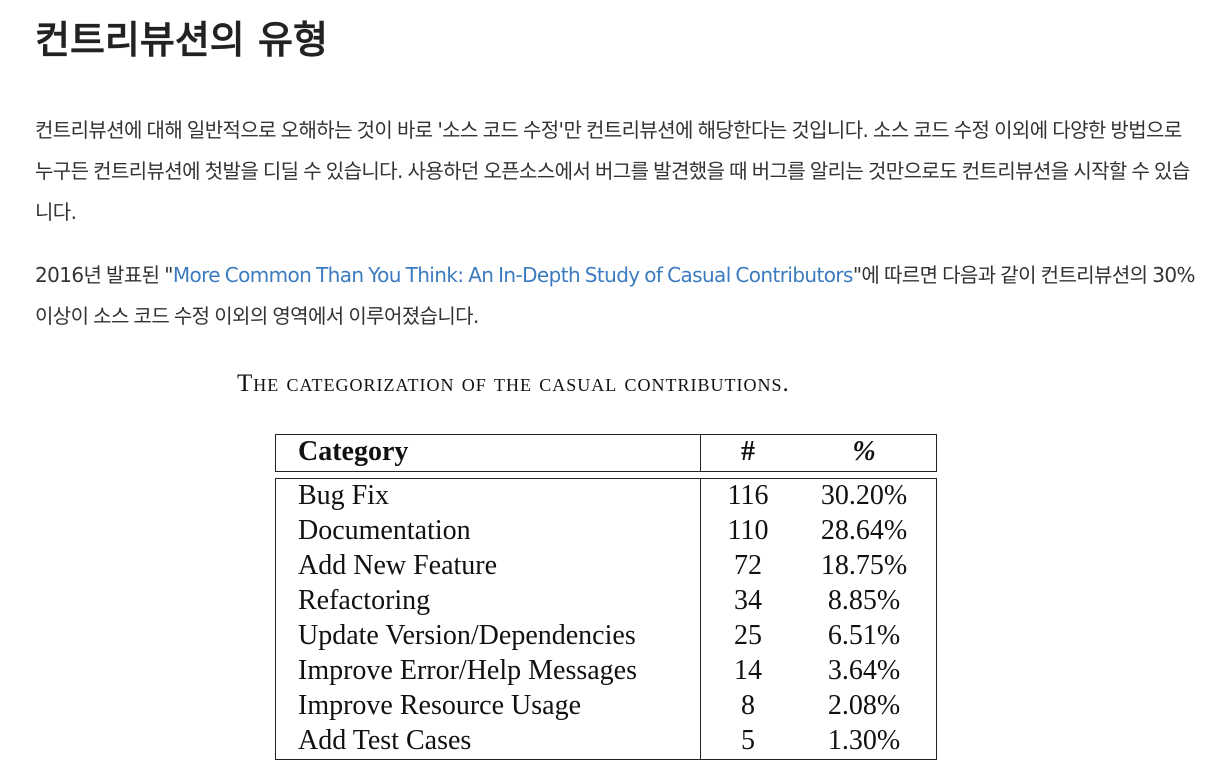 This screenshot has width=1218, height=782. What do you see at coordinates (468, 670) in the screenshot?
I see `row-category: Improve Error/Help Messages` at bounding box center [468, 670].